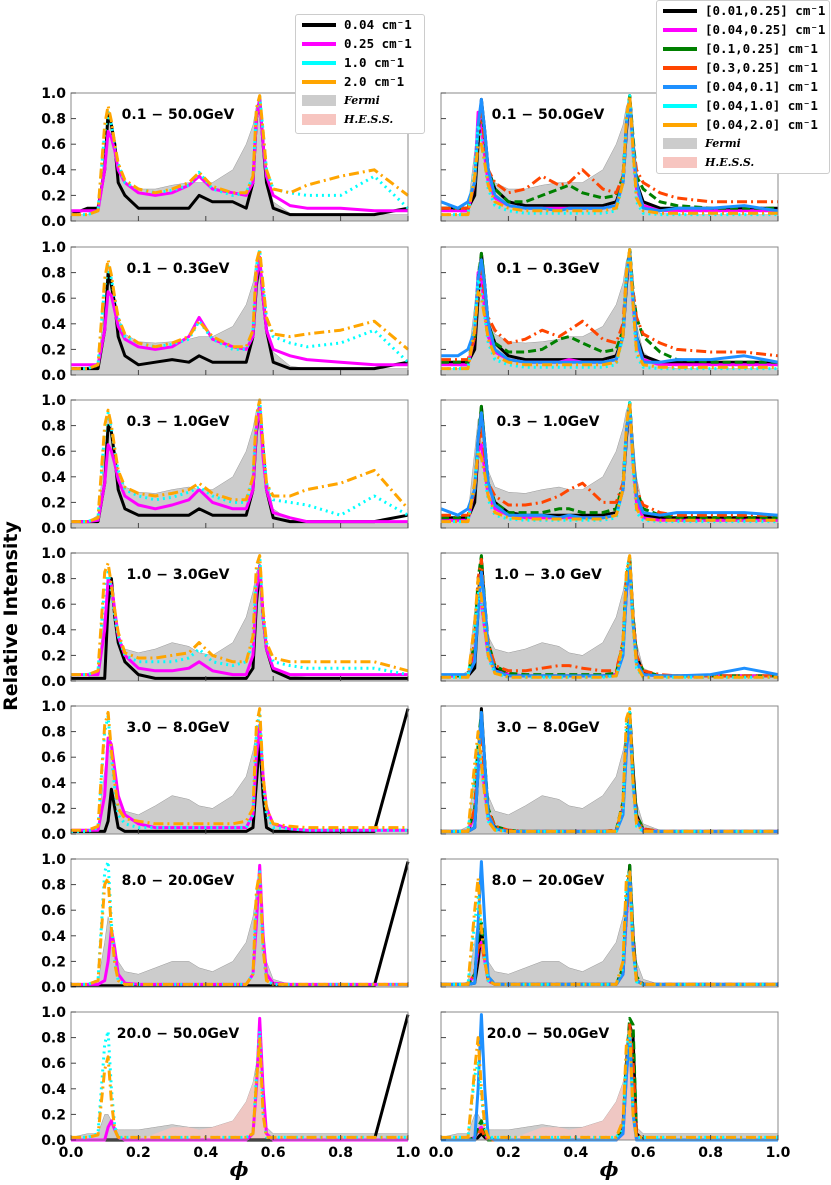 The image size is (831, 1185). I want to click on legend-entry: [0.1,0.25] cm⁻1, so click(743, 48).